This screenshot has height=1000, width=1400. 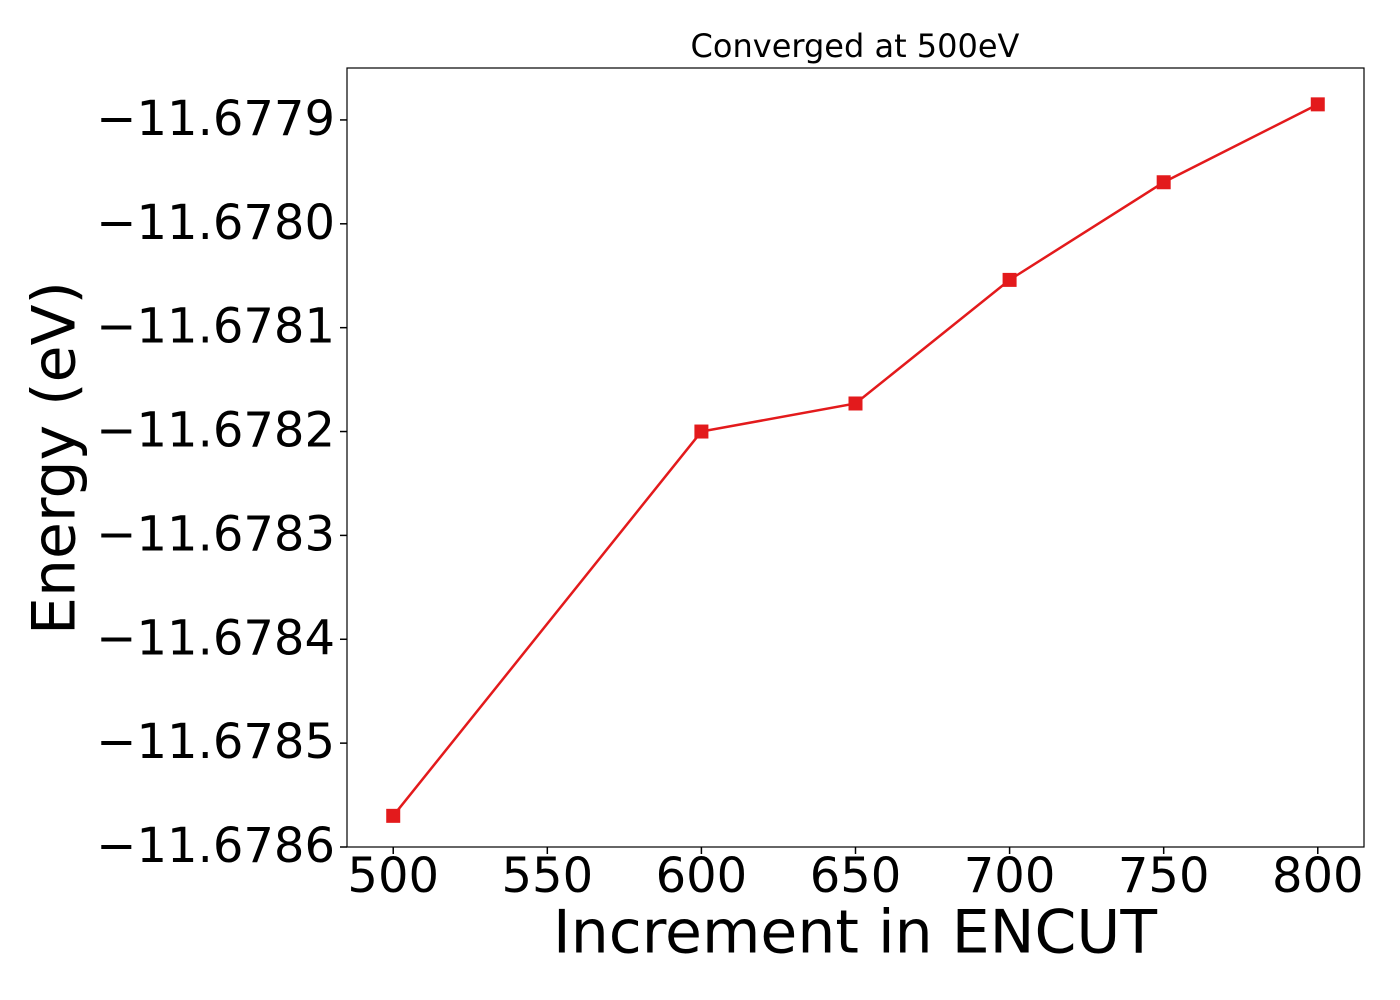 I want to click on x-tick-label: 800, so click(x=1318, y=876).